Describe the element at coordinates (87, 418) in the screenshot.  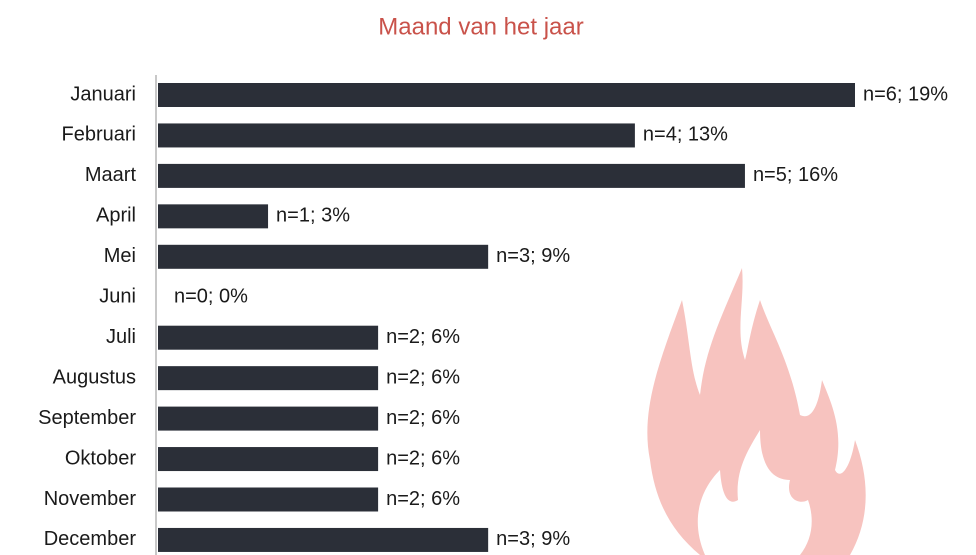
I see `category-label: September` at that location.